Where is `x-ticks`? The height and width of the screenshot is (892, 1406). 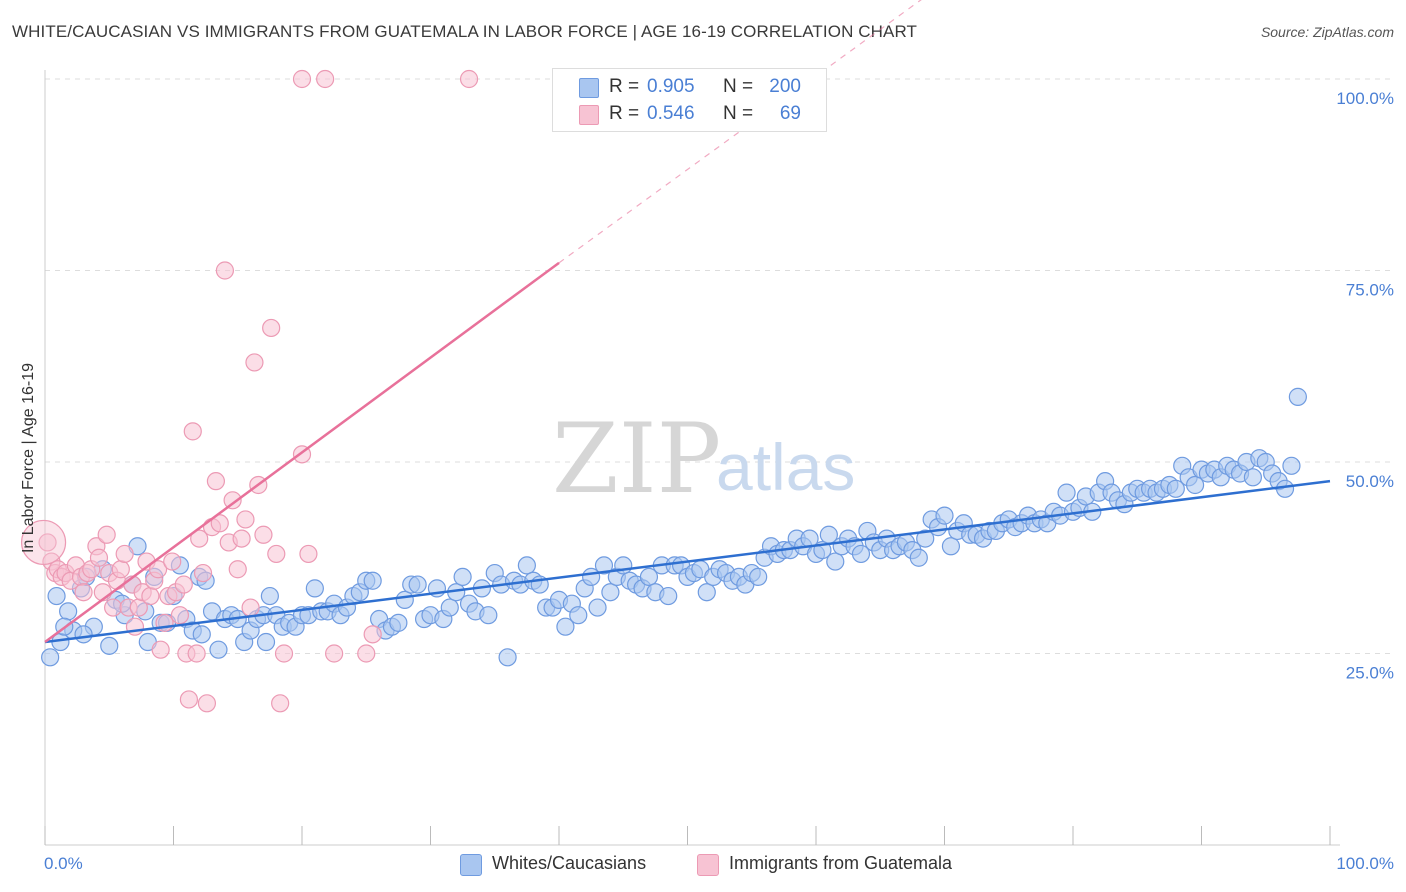
x-ticks is located at coordinates (687, 835).